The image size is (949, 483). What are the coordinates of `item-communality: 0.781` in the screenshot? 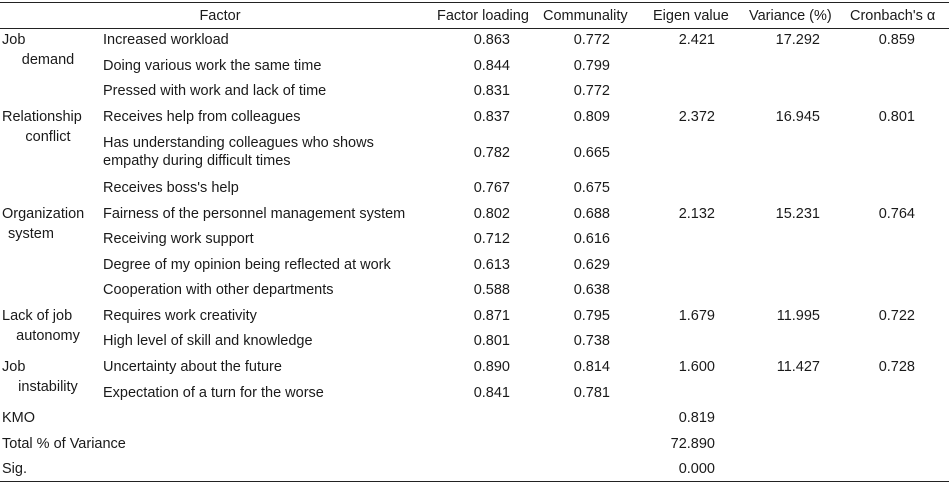 It's located at (591, 393).